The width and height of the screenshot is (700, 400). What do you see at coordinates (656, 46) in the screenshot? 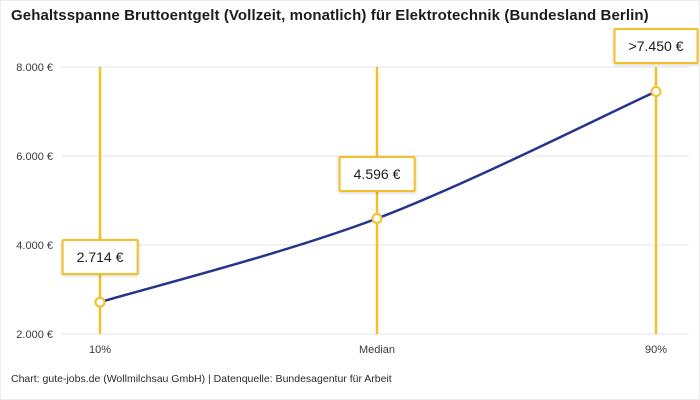
I see `point-value-label: >7.450 €` at bounding box center [656, 46].